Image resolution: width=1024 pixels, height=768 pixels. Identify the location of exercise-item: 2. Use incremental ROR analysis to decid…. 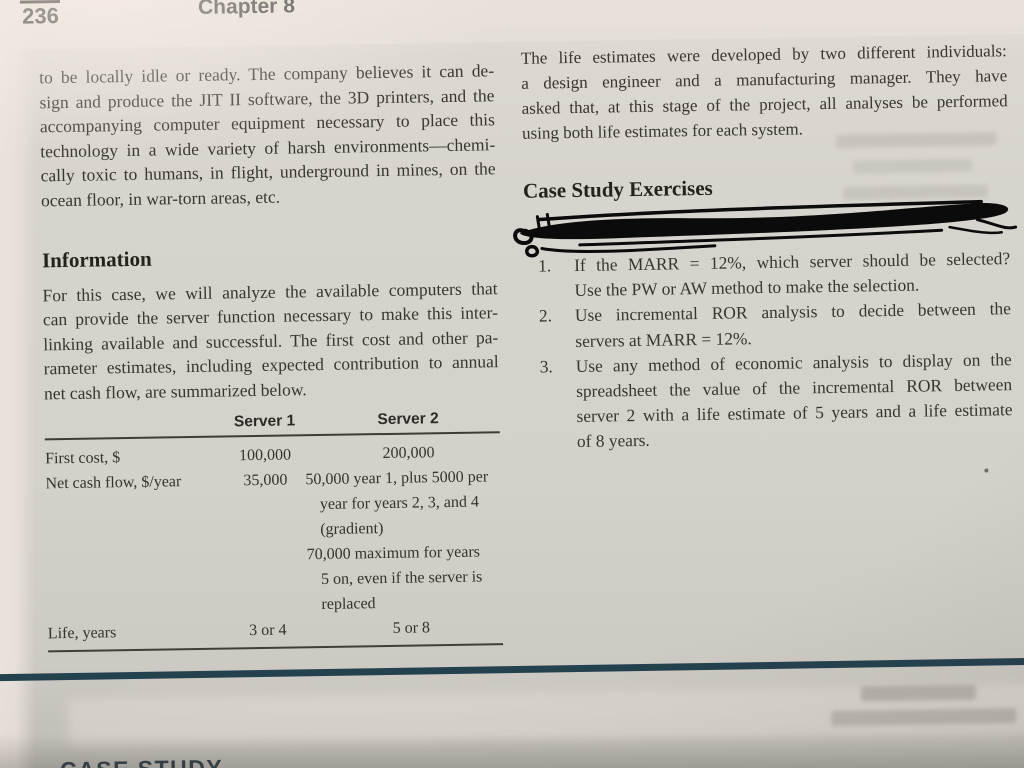
(768, 326).